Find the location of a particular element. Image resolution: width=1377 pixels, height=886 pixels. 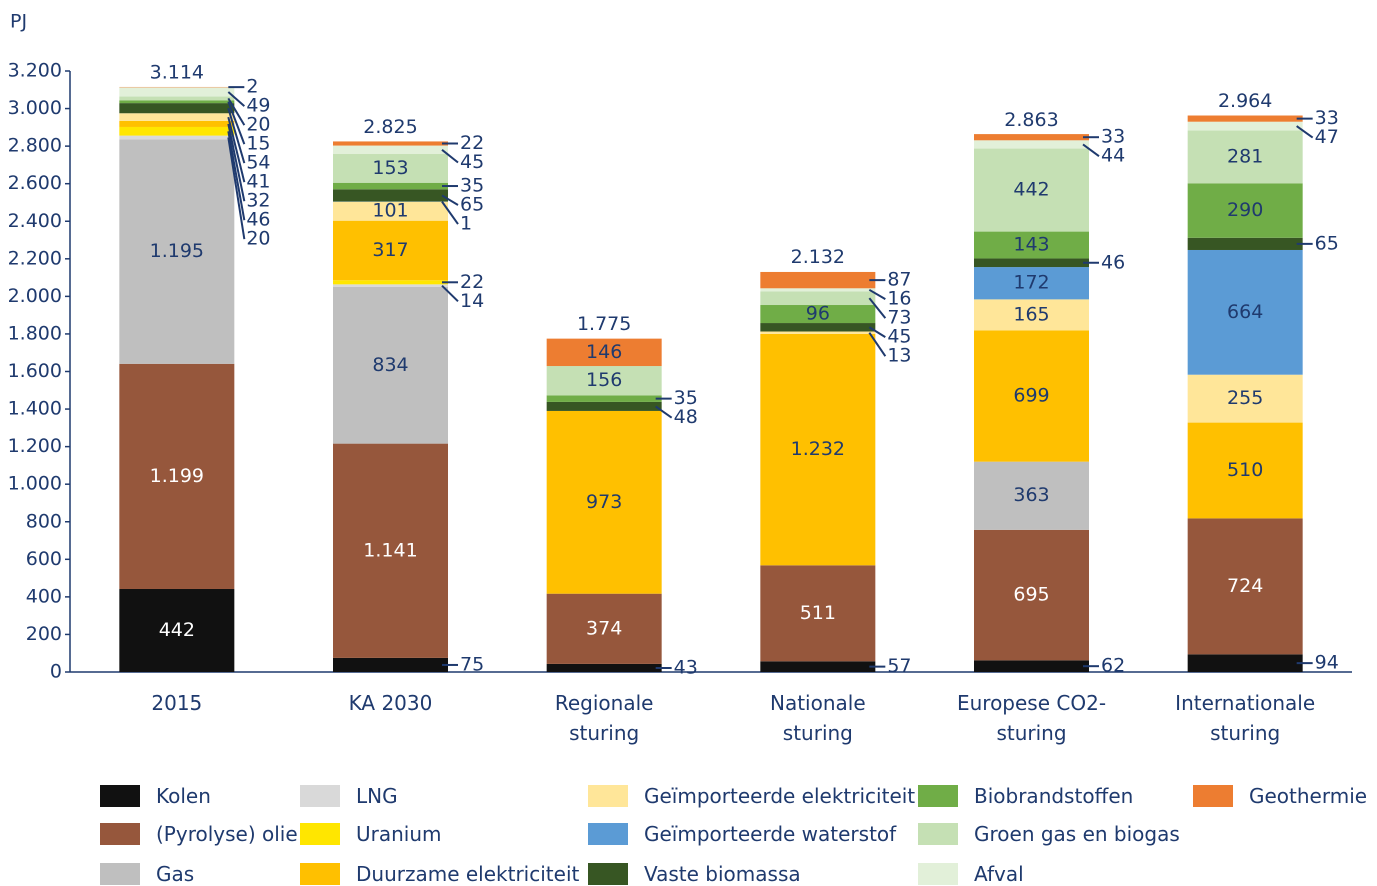

data-label: 374 is located at coordinates (604, 628).